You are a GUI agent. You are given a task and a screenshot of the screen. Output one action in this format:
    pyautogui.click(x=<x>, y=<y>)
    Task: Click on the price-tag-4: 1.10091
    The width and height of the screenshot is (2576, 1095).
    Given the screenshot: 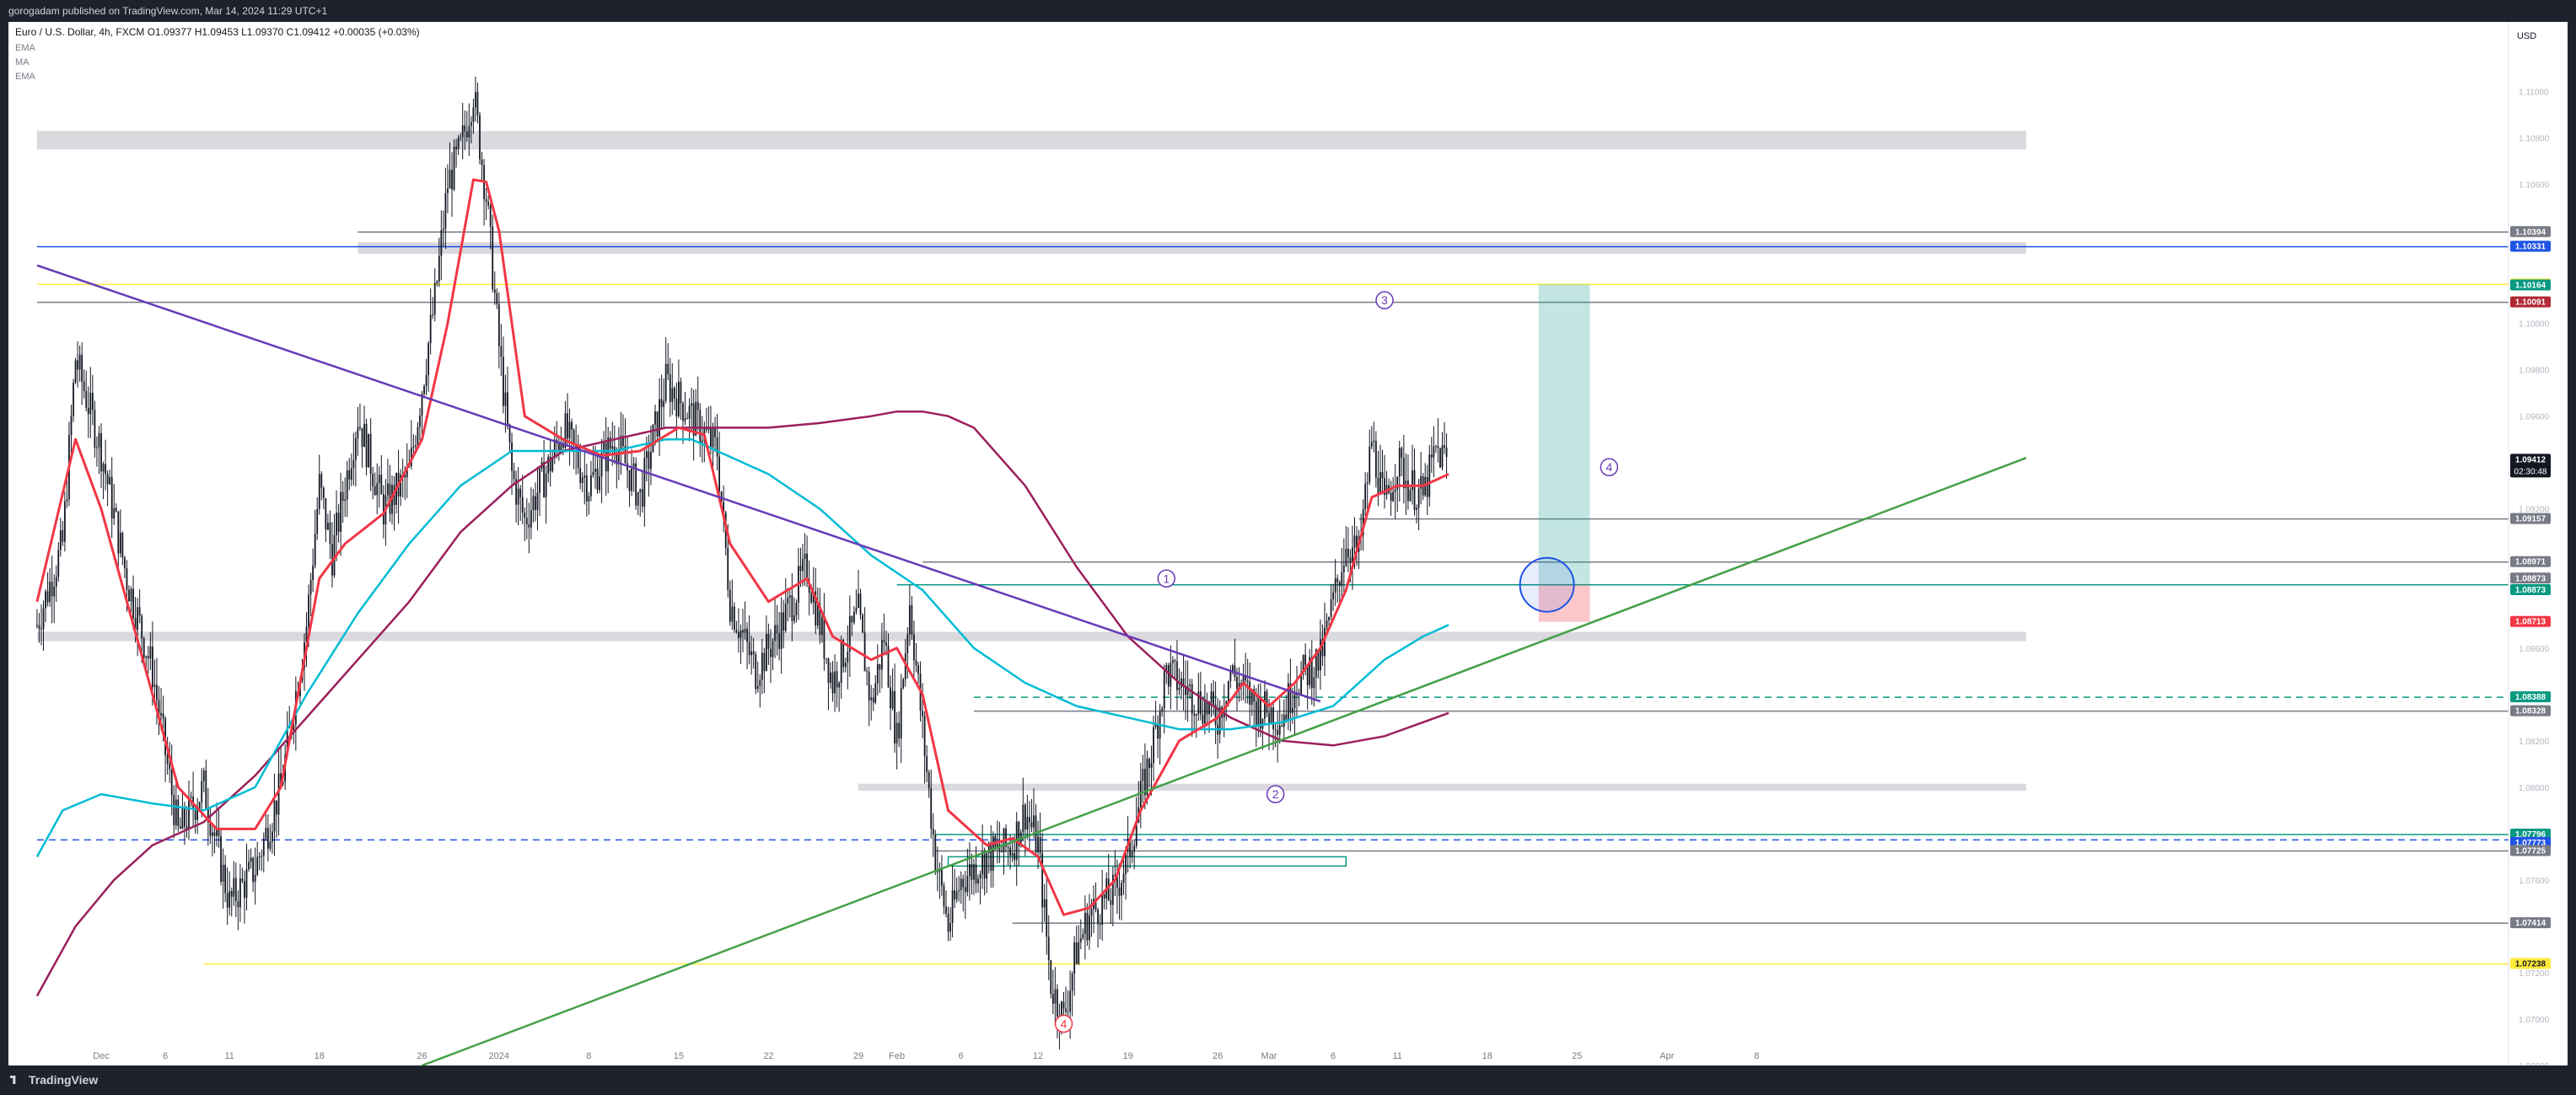 What is the action you would take?
    pyautogui.click(x=2530, y=303)
    